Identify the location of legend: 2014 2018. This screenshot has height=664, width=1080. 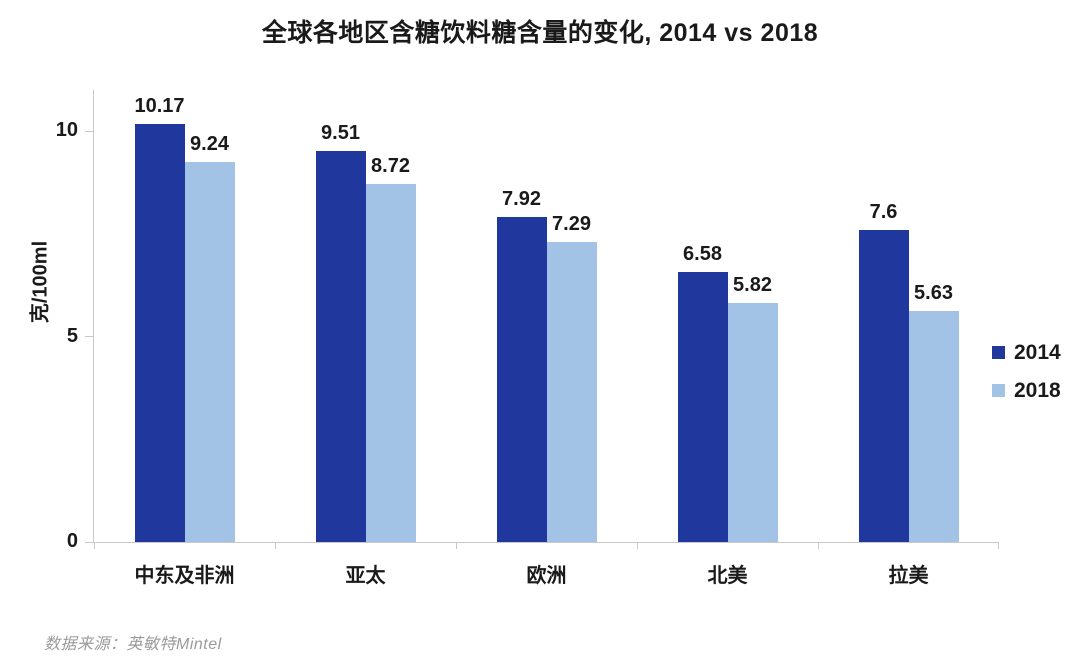
(1026, 380).